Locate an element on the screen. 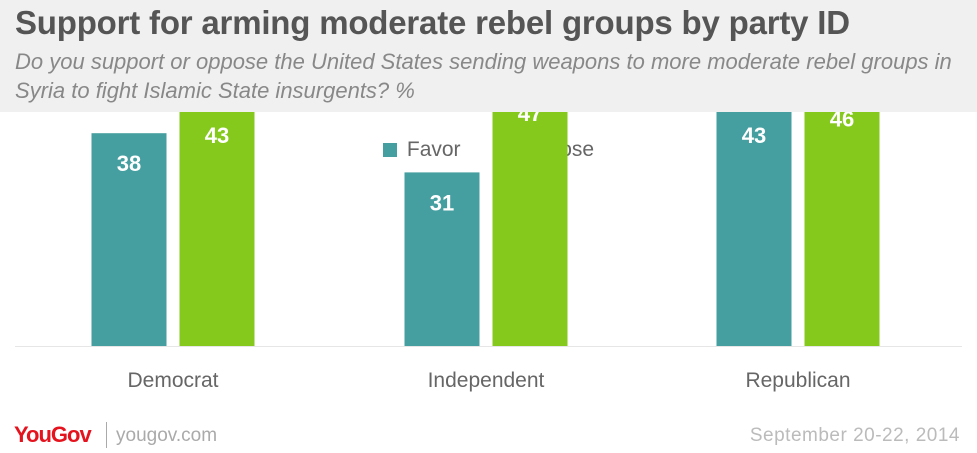 The height and width of the screenshot is (453, 977). legend-label-favor: Favor is located at coordinates (433, 149).